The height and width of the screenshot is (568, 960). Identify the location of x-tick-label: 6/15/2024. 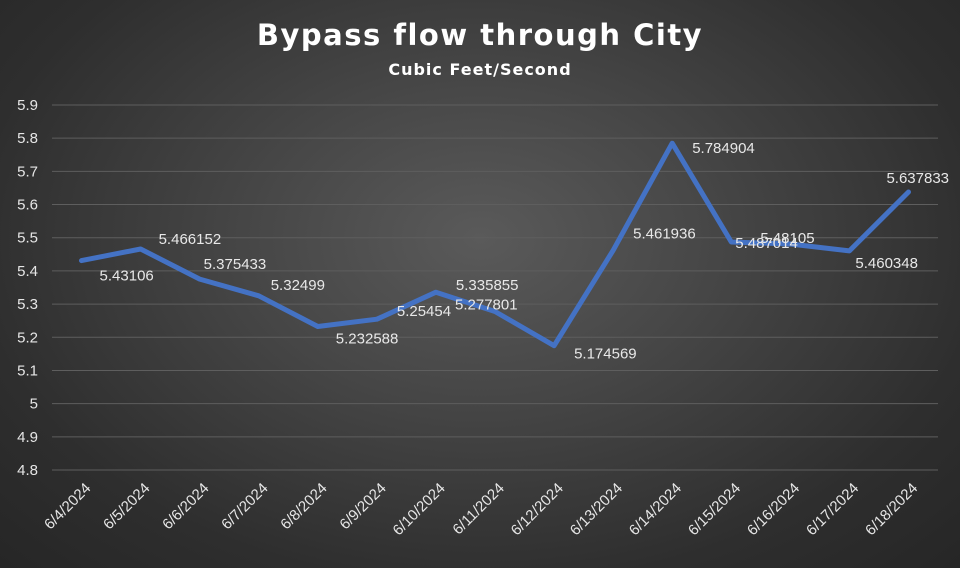
(714, 509).